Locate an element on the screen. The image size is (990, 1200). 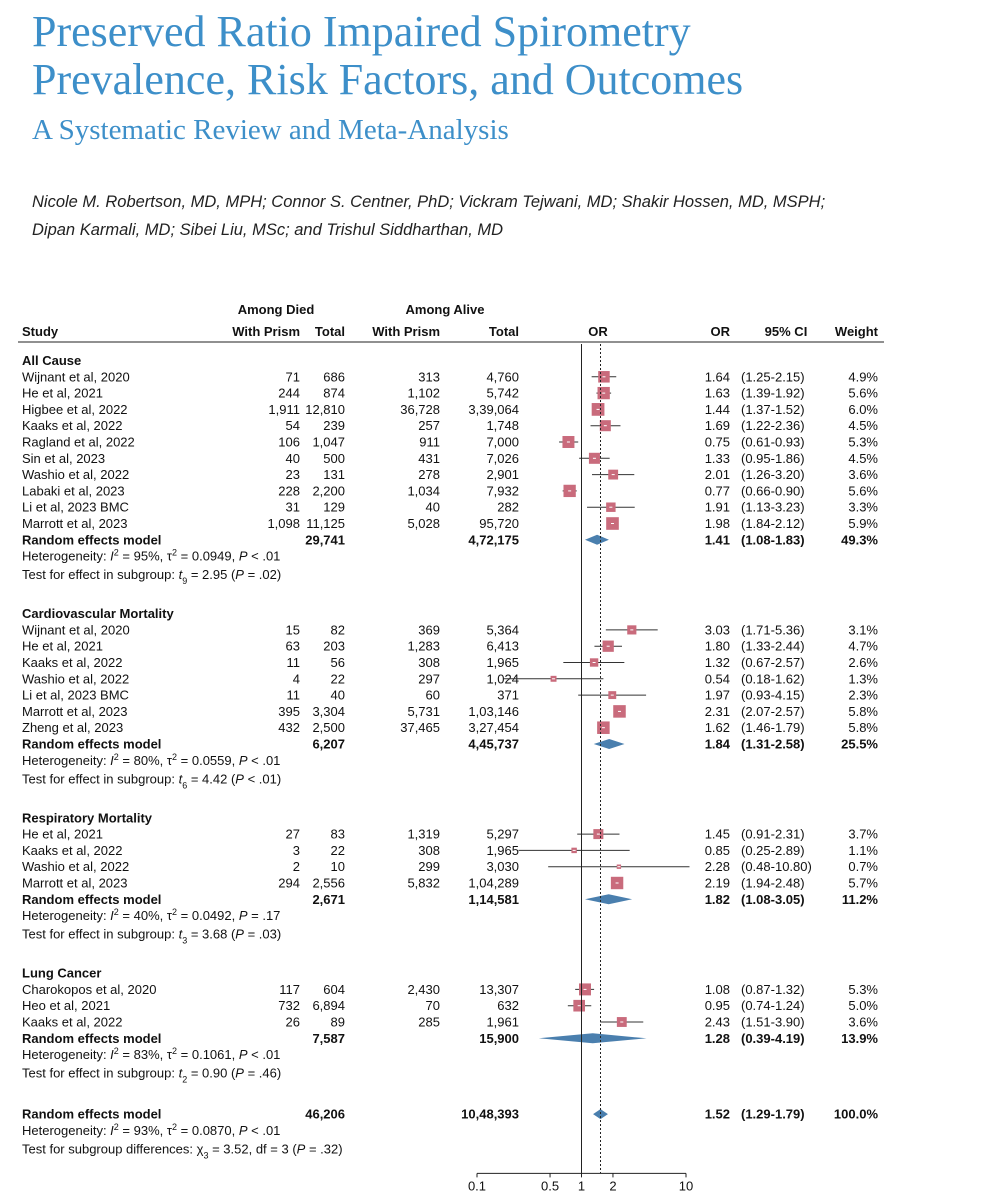
subgroup-heading: Cardiovascular Mortality is located at coordinates (98, 613).